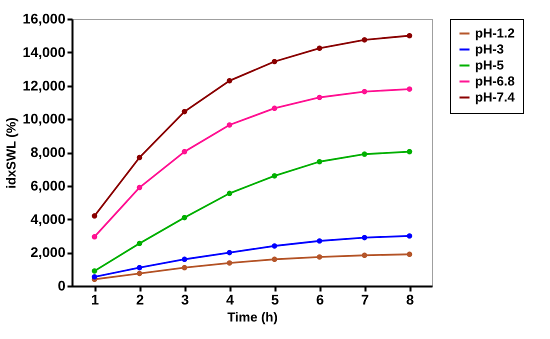 The image size is (550, 339). Describe the element at coordinates (495, 97) in the screenshot. I see `legend-label: pH-7.4` at that location.